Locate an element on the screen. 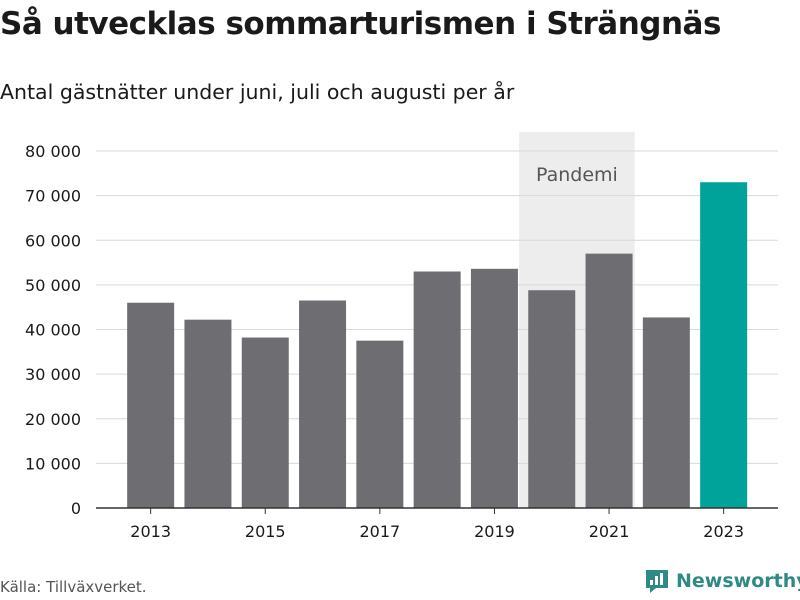  brand-name: Newsworthy is located at coordinates (738, 581).